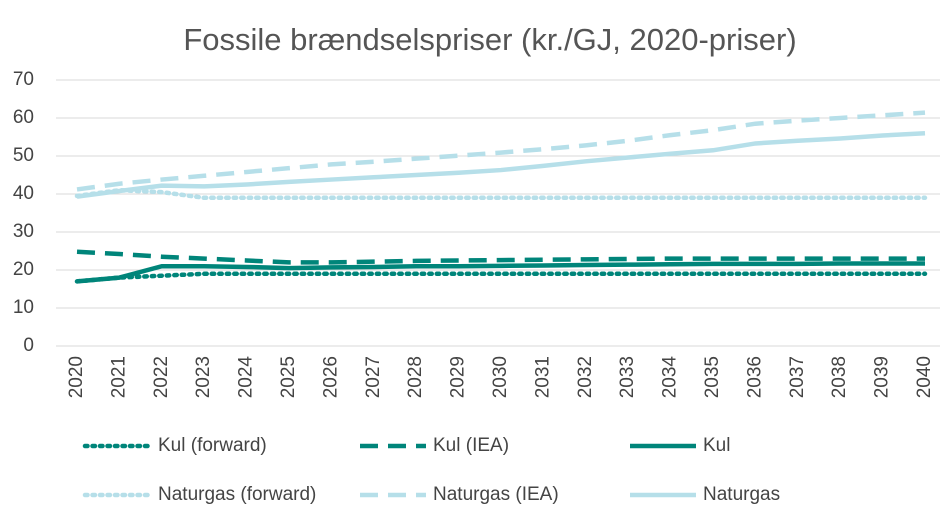 The height and width of the screenshot is (508, 940). Describe the element at coordinates (716, 445) in the screenshot. I see `legend-label: Kul` at that location.